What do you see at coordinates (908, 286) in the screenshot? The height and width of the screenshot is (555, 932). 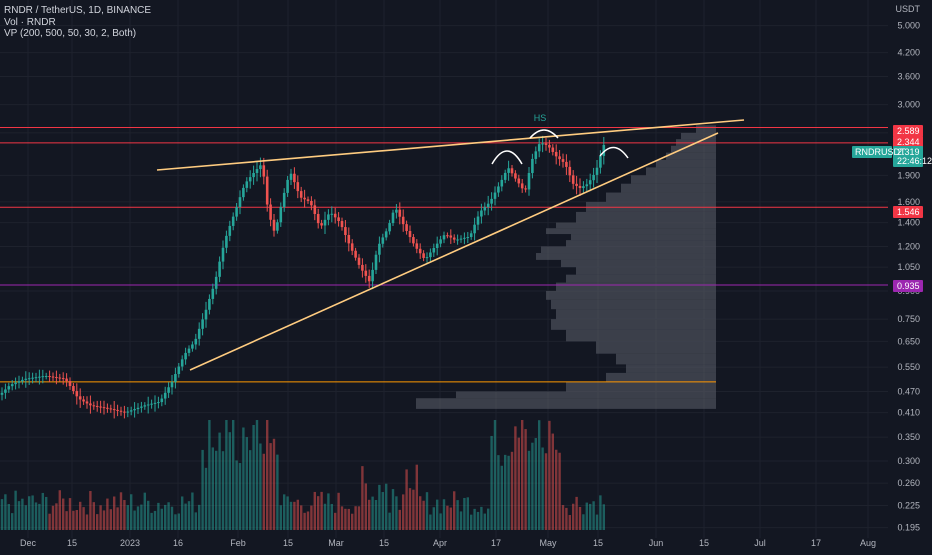 I see `price-tag-label: 0.935` at bounding box center [908, 286].